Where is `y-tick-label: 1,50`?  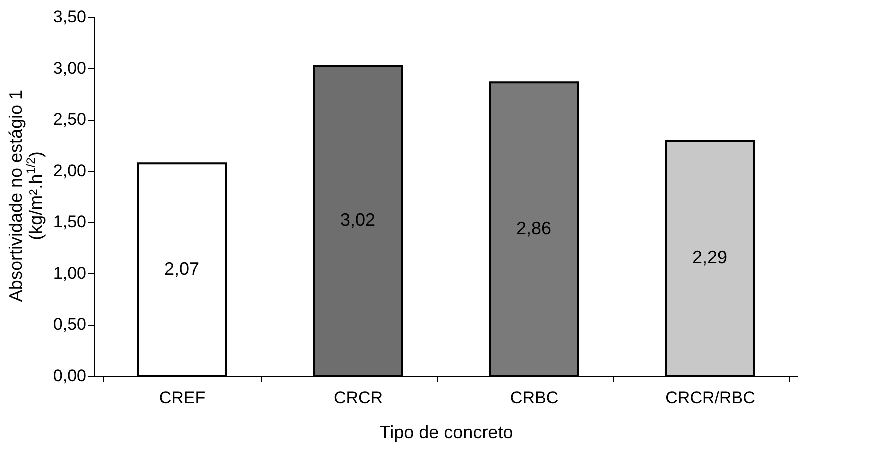
y-tick-label: 1,50 is located at coordinates (69, 222).